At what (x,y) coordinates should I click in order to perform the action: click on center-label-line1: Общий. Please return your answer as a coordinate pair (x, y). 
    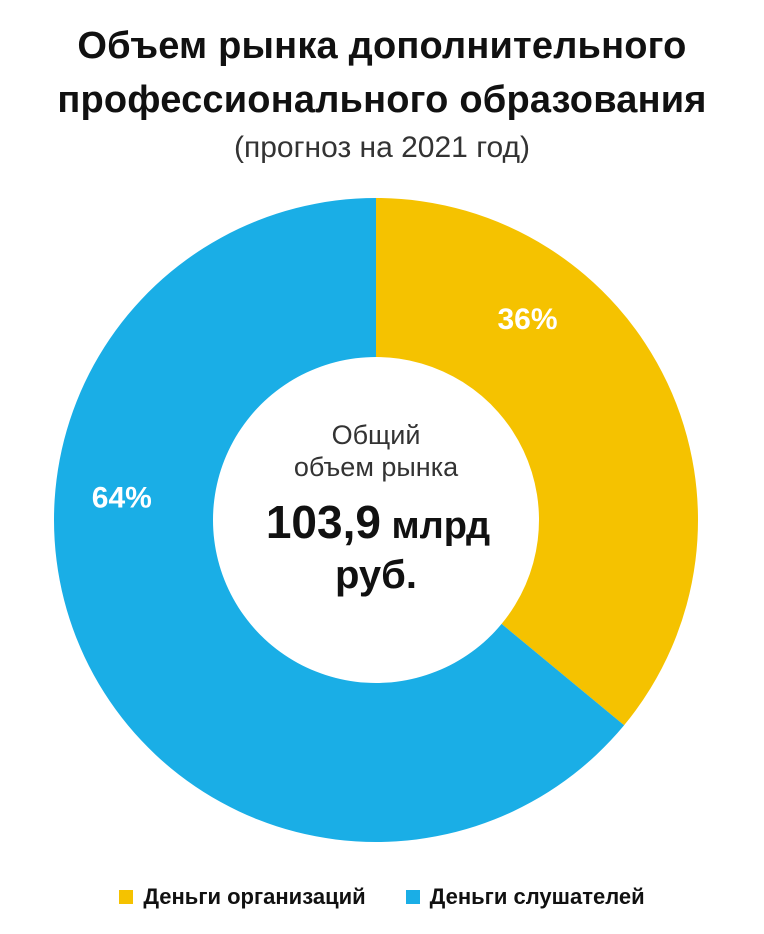
    Looking at the image, I should click on (376, 435).